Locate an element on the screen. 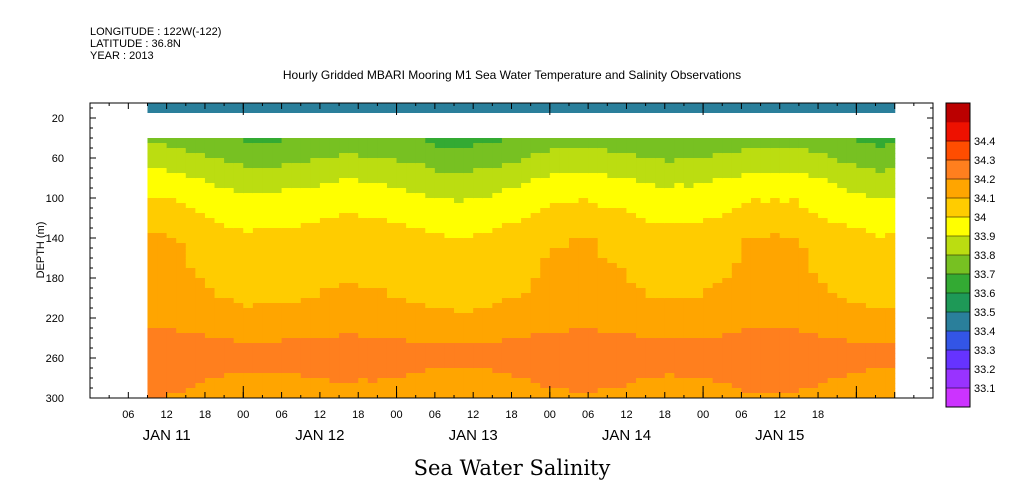 Image resolution: width=1009 pixels, height=504 pixels. x-hour-label: 00 is located at coordinates (396, 415).